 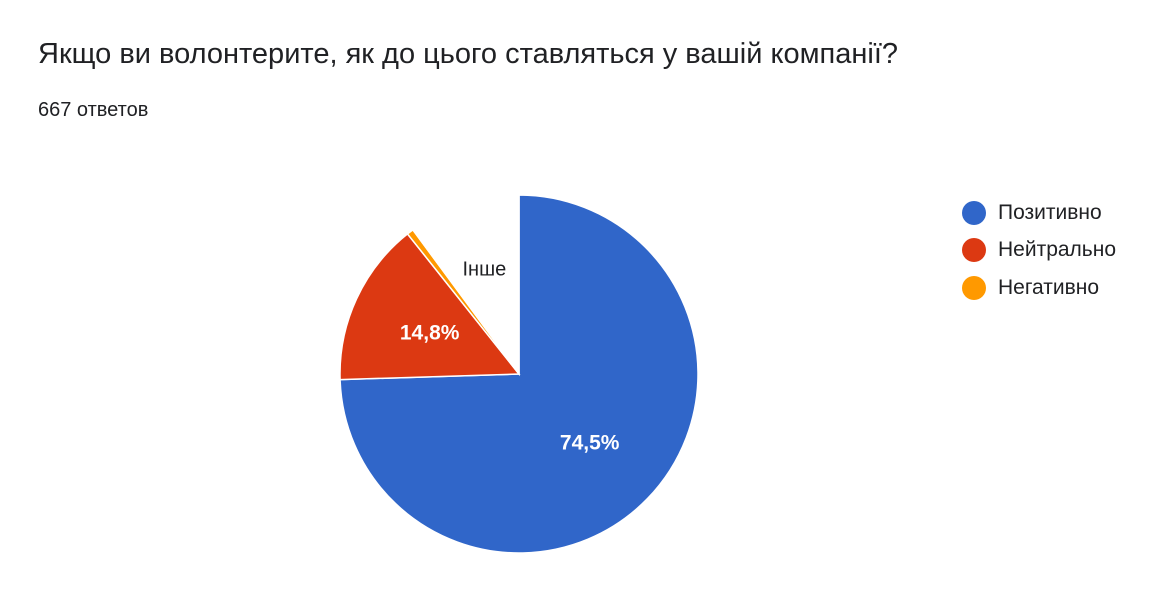 I want to click on legend-item-0: Позитивно, so click(x=1039, y=213).